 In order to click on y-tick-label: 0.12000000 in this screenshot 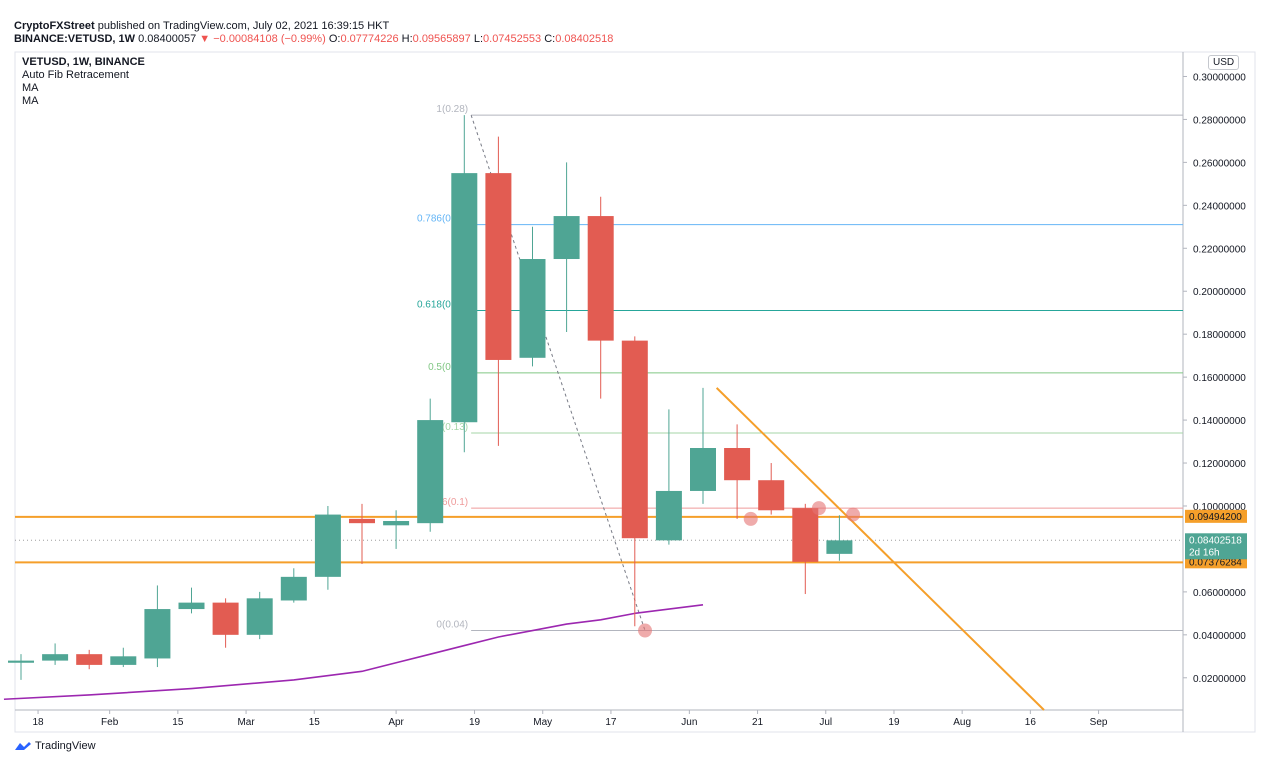, I will do `click(1219, 464)`.